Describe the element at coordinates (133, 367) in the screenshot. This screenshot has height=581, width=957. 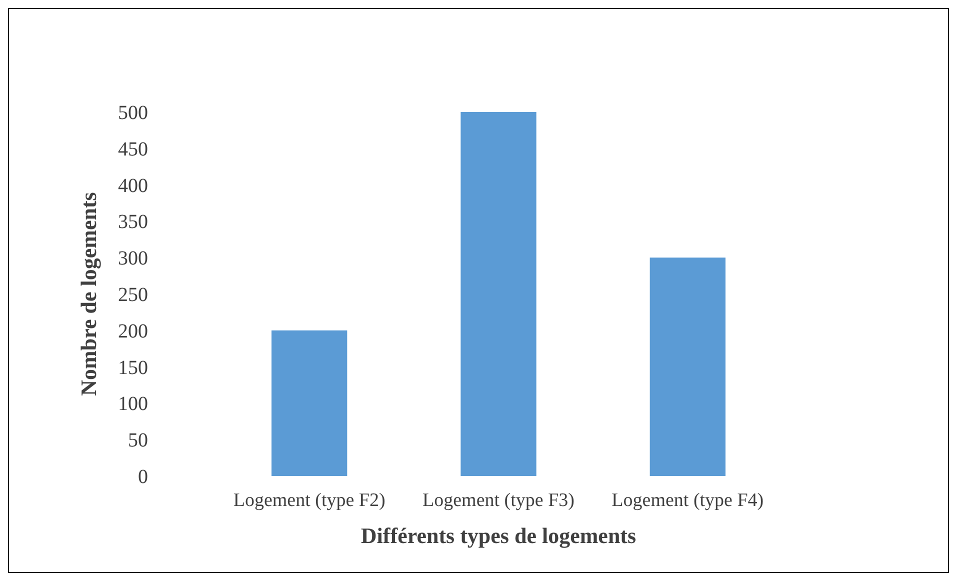
I see `y-tick-label: 150` at that location.